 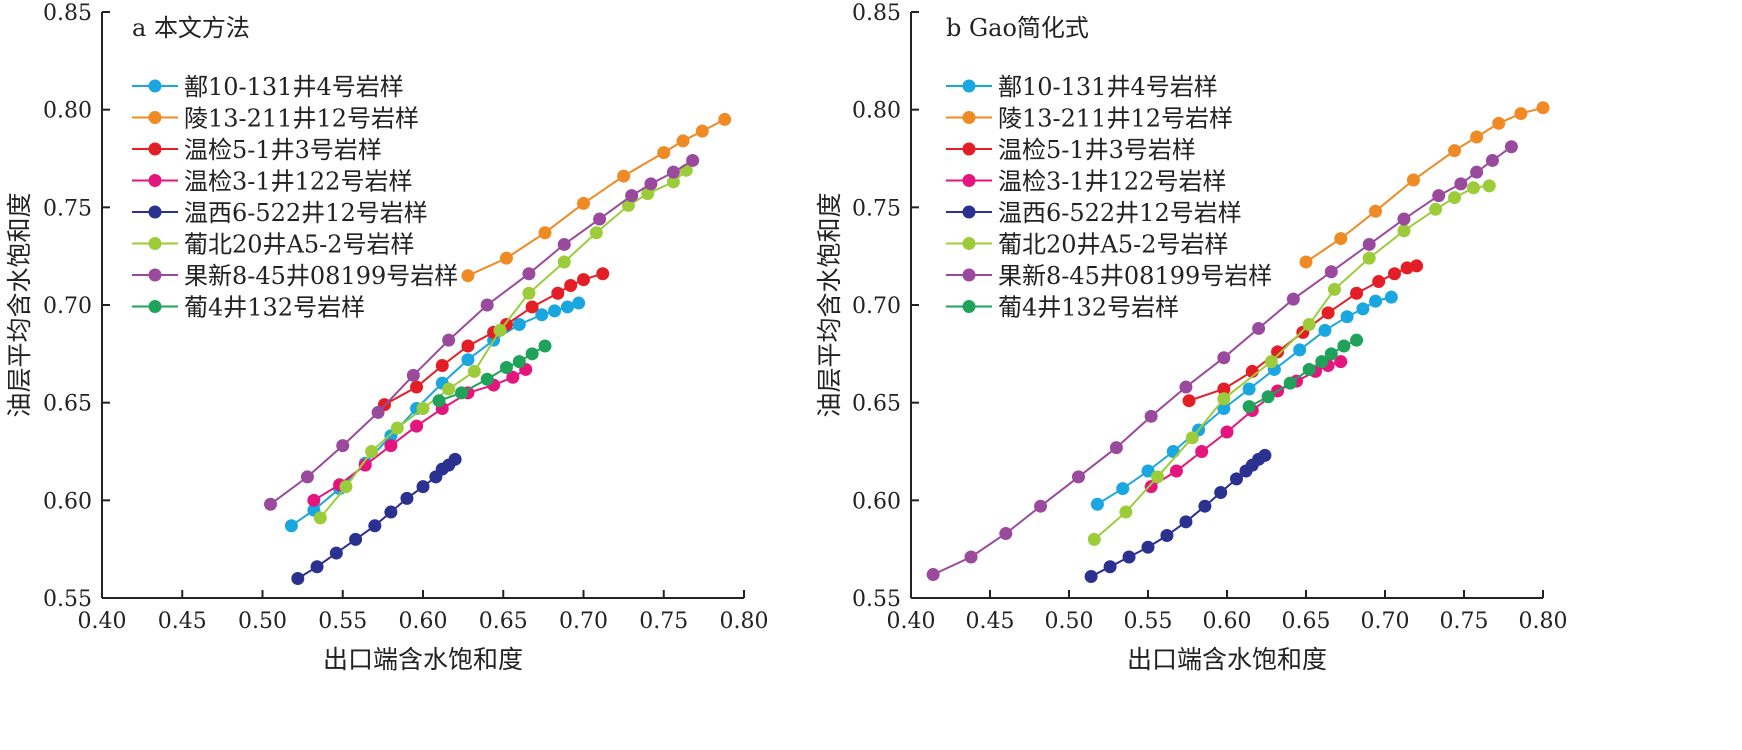 I want to click on x-tick-label: 0.75, so click(x=1464, y=621).